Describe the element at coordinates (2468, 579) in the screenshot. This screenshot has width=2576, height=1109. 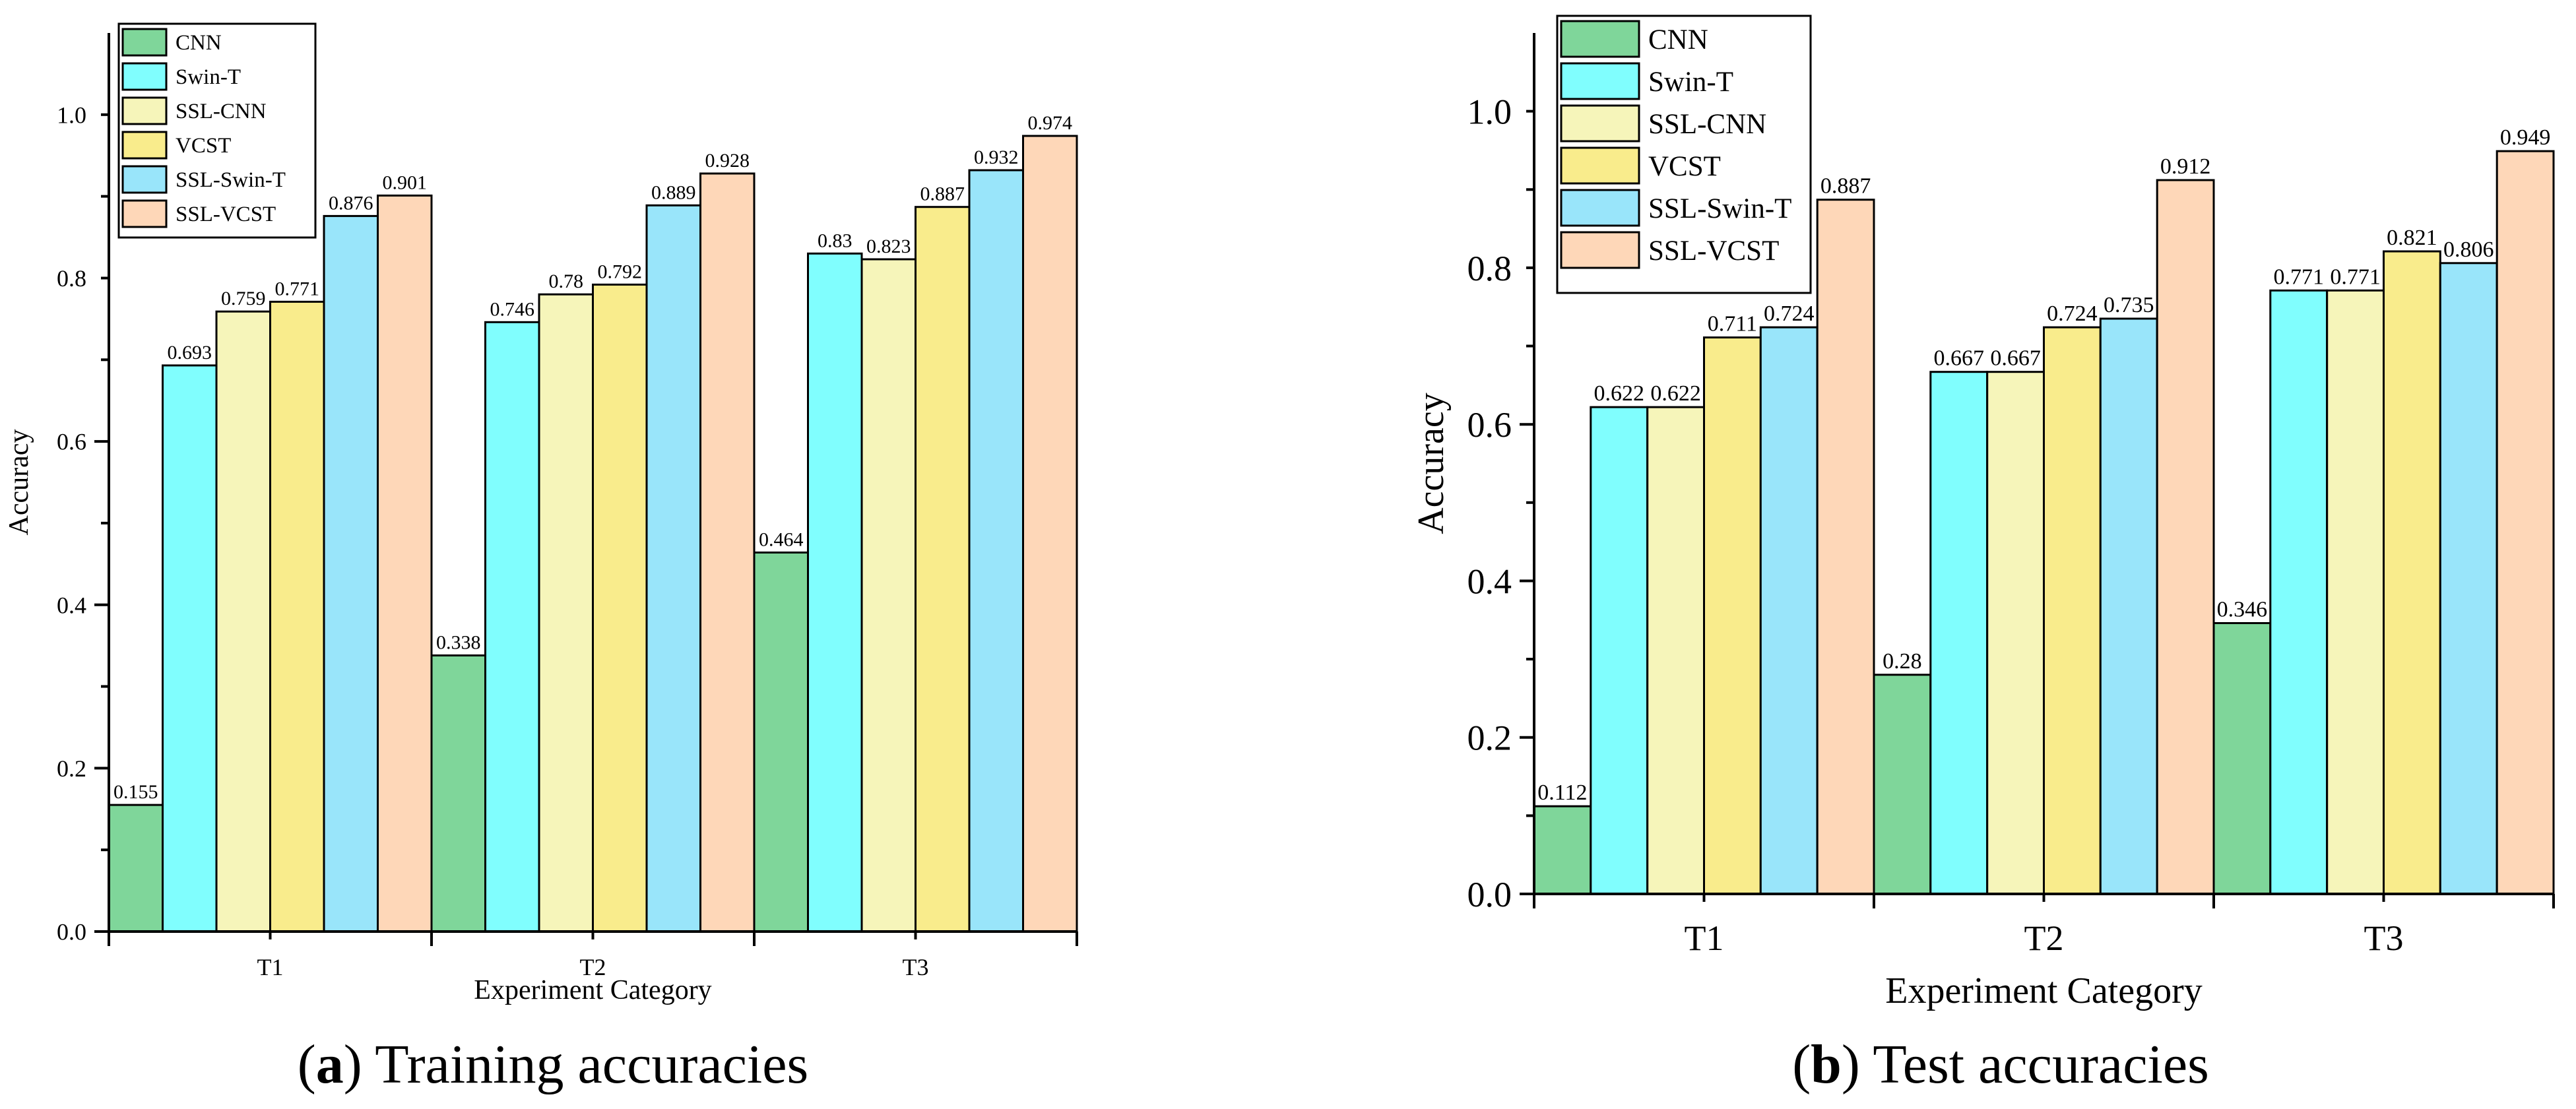
I see `bar-b-SSL-Swin-T-T3` at that location.